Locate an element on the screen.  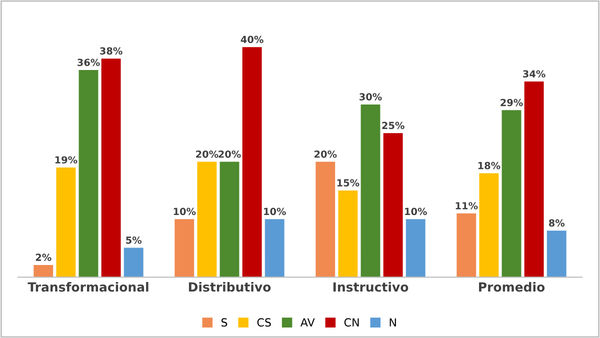
data-label: 15% is located at coordinates (348, 182).